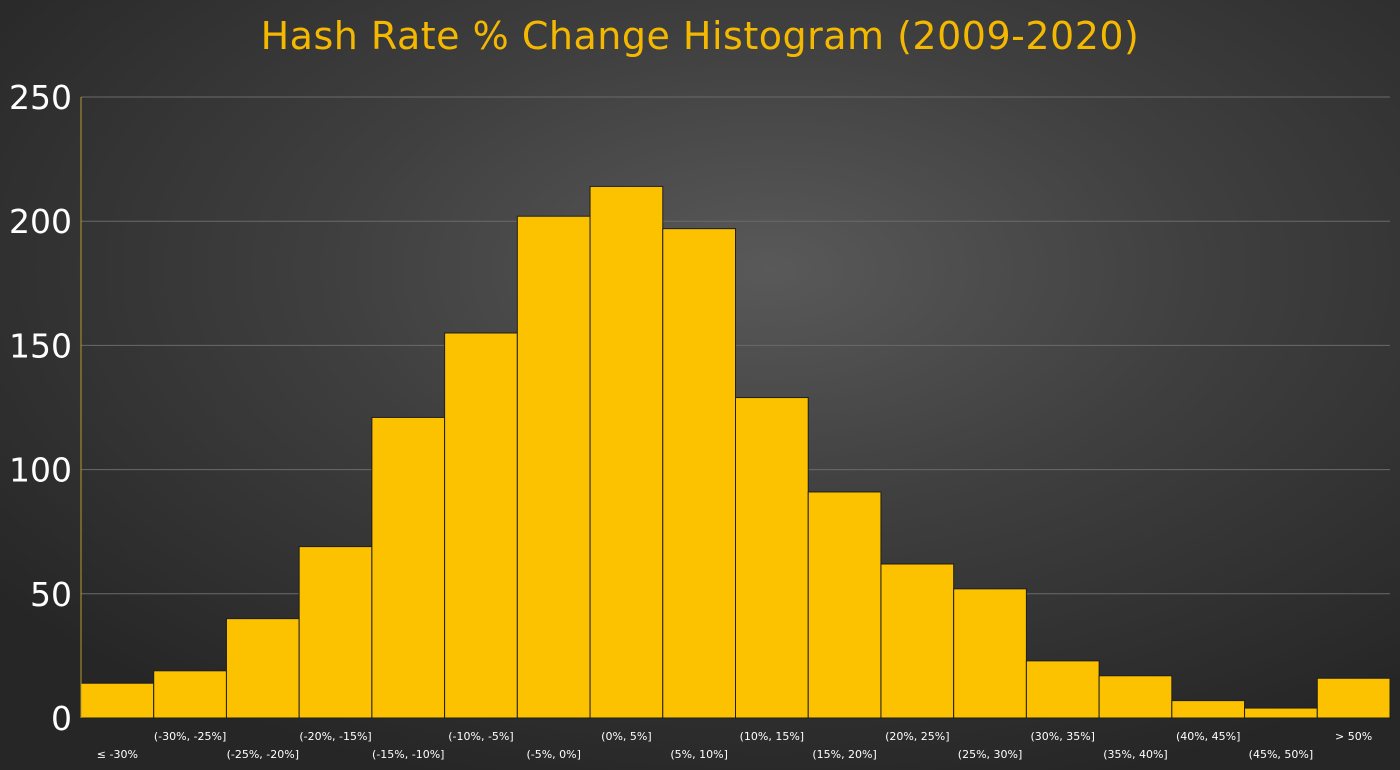 Image resolution: width=1400 pixels, height=770 pixels. Describe the element at coordinates (117, 754) in the screenshot. I see `x-tick-label: ≤ -30%` at that location.